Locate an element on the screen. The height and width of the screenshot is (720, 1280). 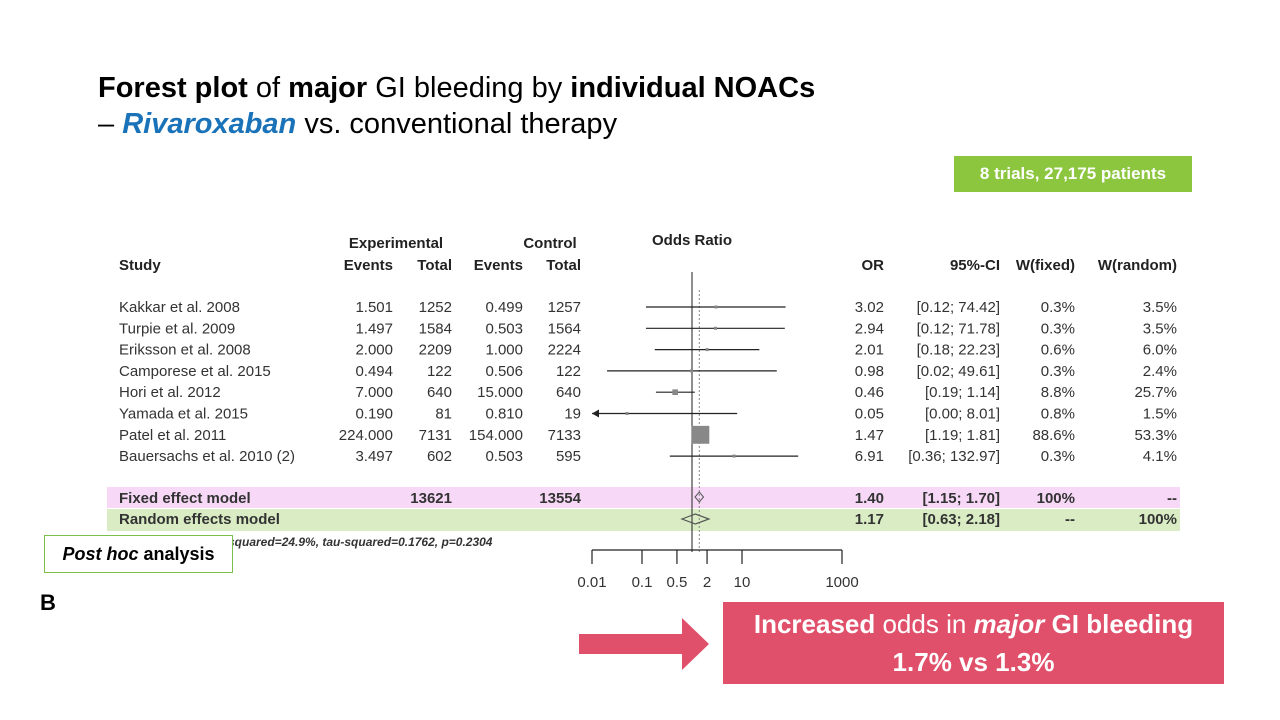
header-e-total: Total is located at coordinates (434, 265).